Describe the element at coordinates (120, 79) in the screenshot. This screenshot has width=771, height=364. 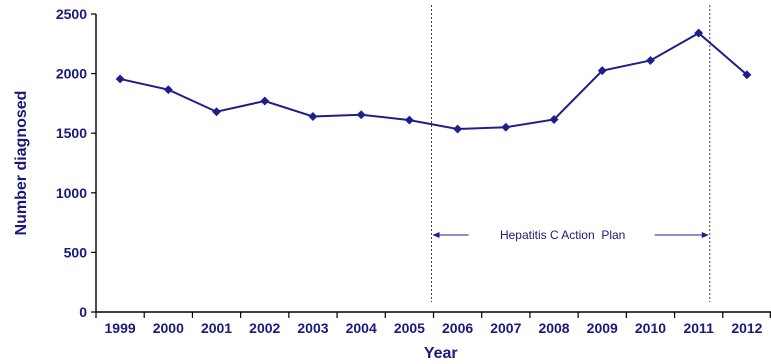
I see `data-point-1999` at that location.